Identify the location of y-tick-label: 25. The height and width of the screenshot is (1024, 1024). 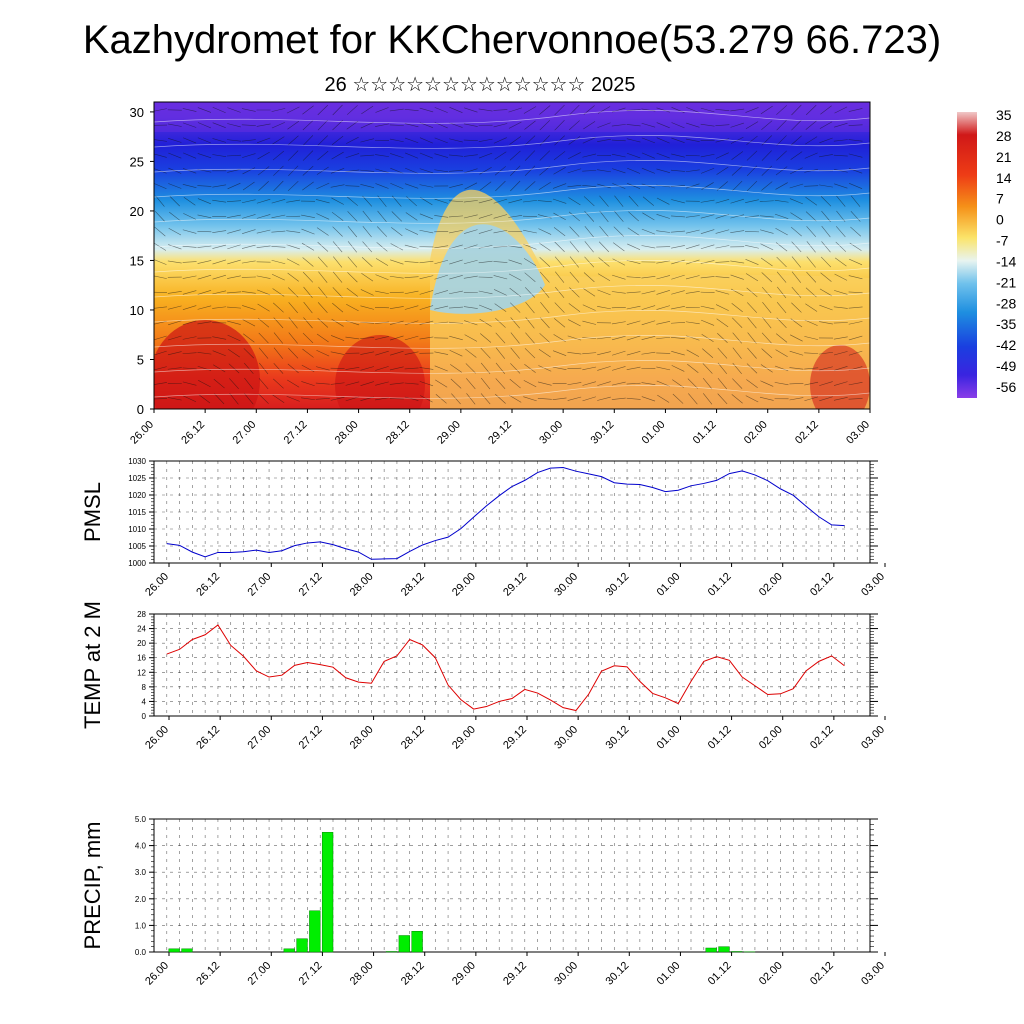
(137, 161).